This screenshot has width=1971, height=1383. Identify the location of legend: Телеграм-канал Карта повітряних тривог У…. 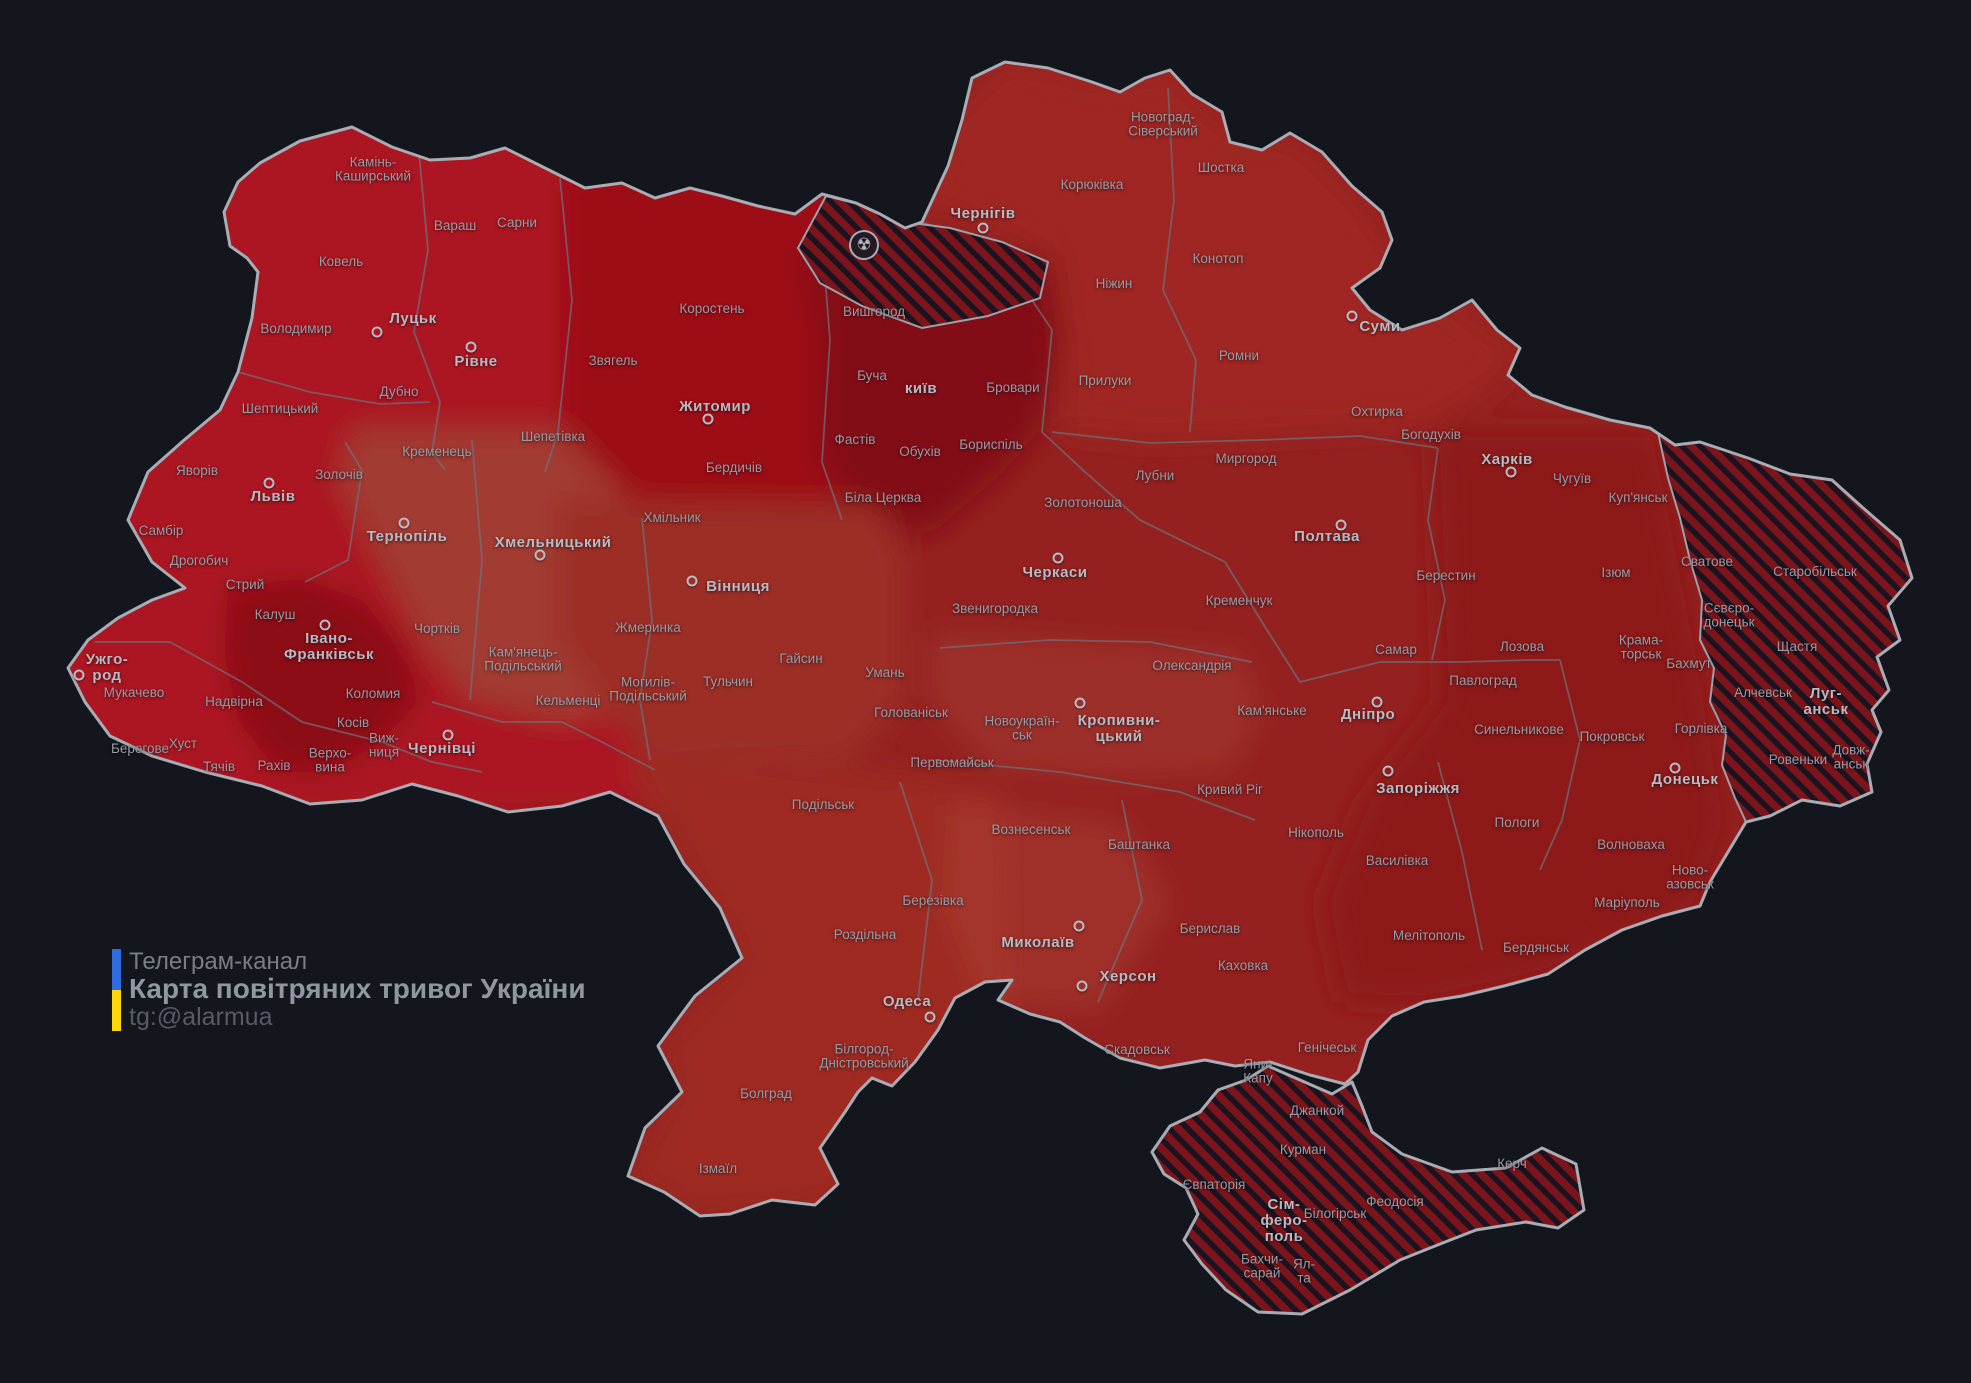
(349, 990).